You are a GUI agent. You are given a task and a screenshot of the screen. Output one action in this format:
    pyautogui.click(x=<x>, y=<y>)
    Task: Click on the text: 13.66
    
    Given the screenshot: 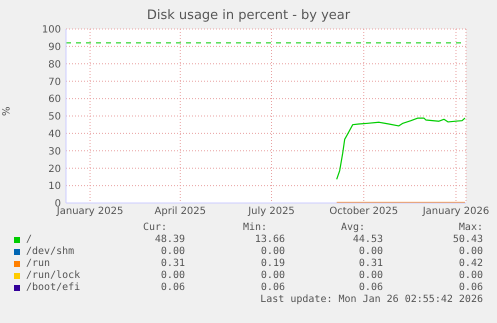 What is the action you would take?
    pyautogui.click(x=269, y=239)
    